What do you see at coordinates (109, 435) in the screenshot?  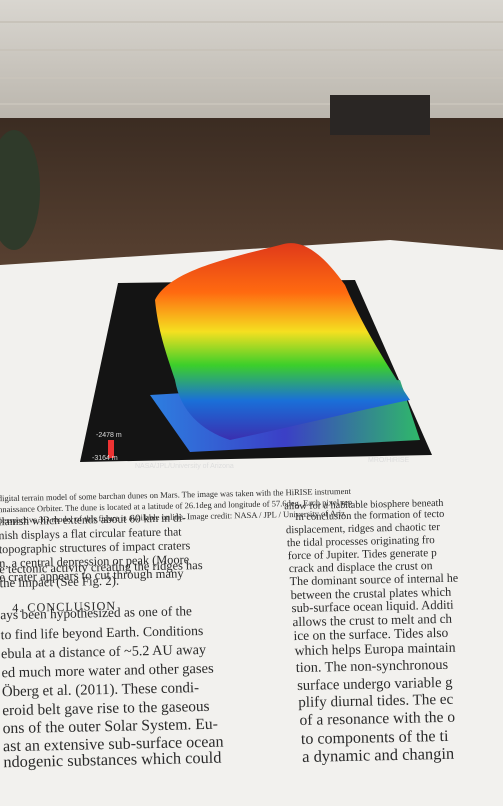 I see `figure-label: -2478 m` at bounding box center [109, 435].